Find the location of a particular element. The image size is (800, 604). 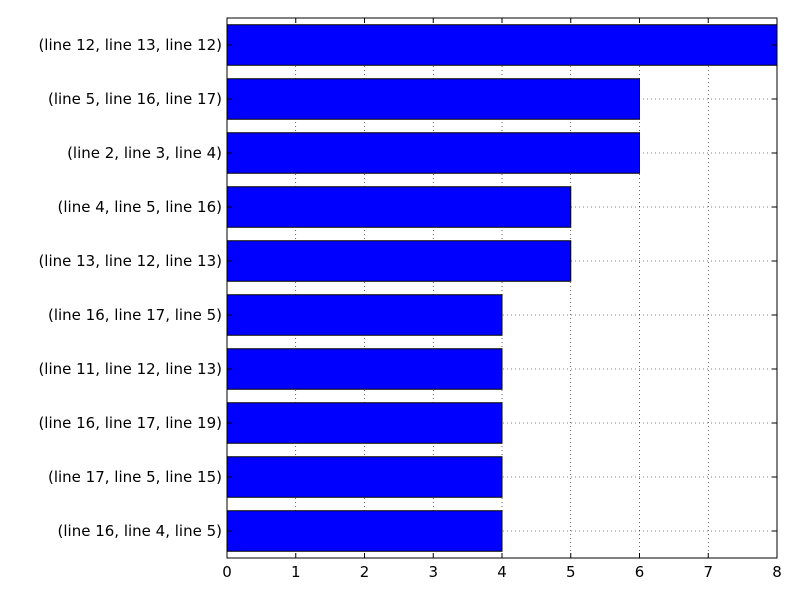

y-tick-label-5: (line 16, line 17, line 5) is located at coordinates (135, 315).